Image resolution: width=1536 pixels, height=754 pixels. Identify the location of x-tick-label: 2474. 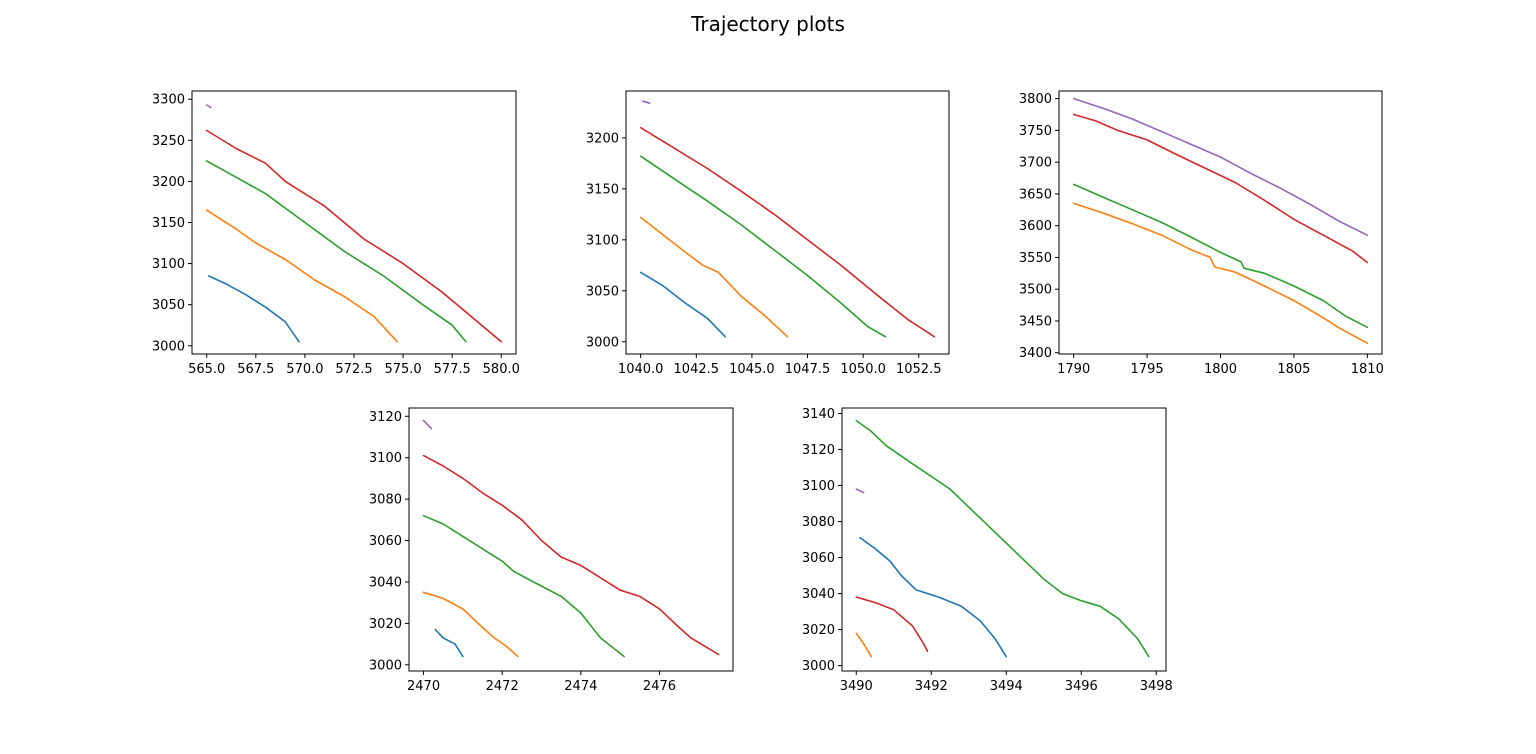
(580, 686).